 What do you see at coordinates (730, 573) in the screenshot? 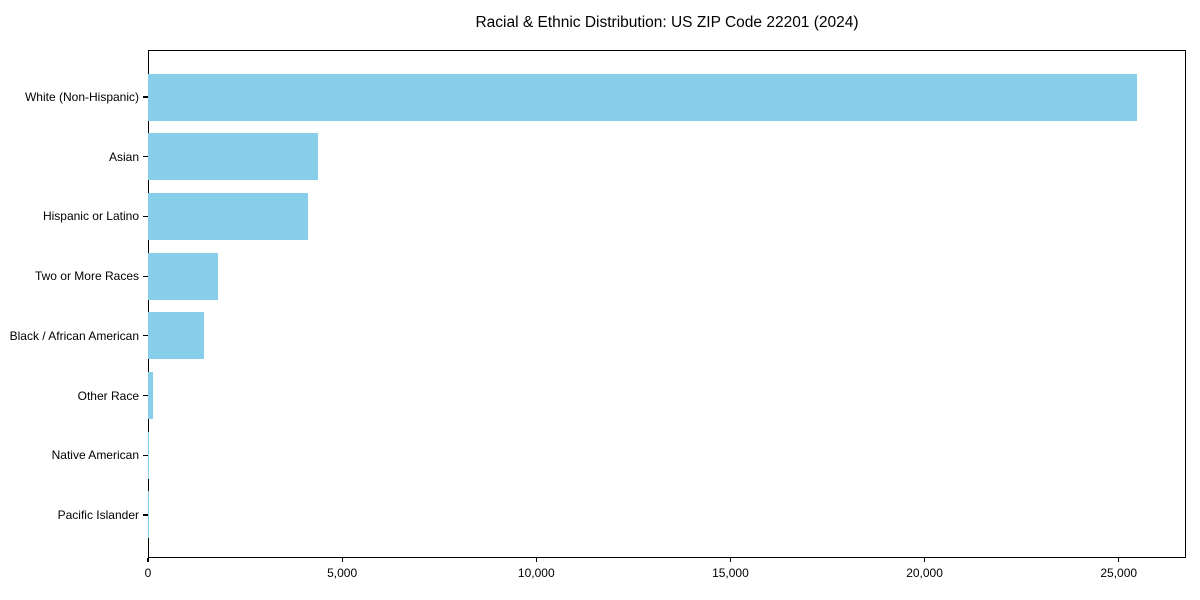
I see `x-axis-label: 15,000` at bounding box center [730, 573].